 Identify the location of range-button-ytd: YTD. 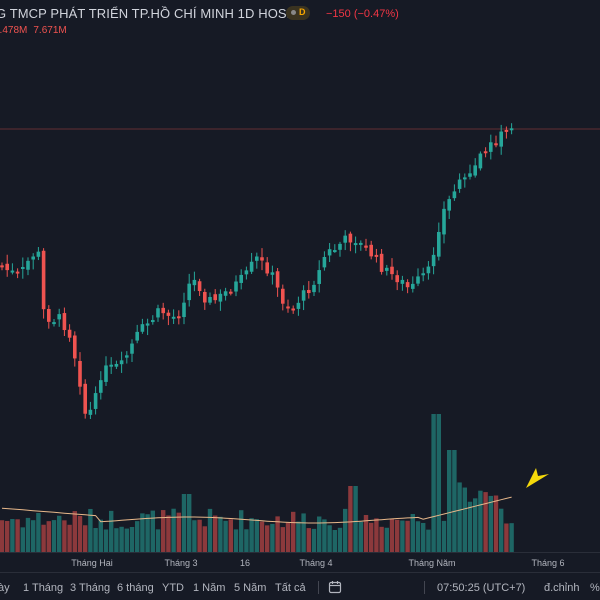
(173, 588).